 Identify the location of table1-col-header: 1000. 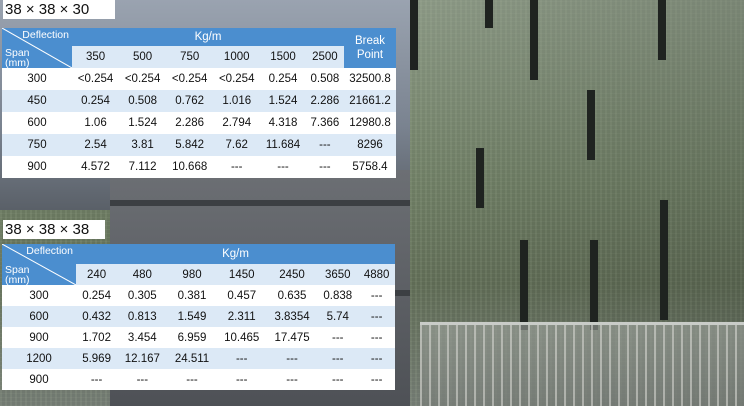
(236, 57).